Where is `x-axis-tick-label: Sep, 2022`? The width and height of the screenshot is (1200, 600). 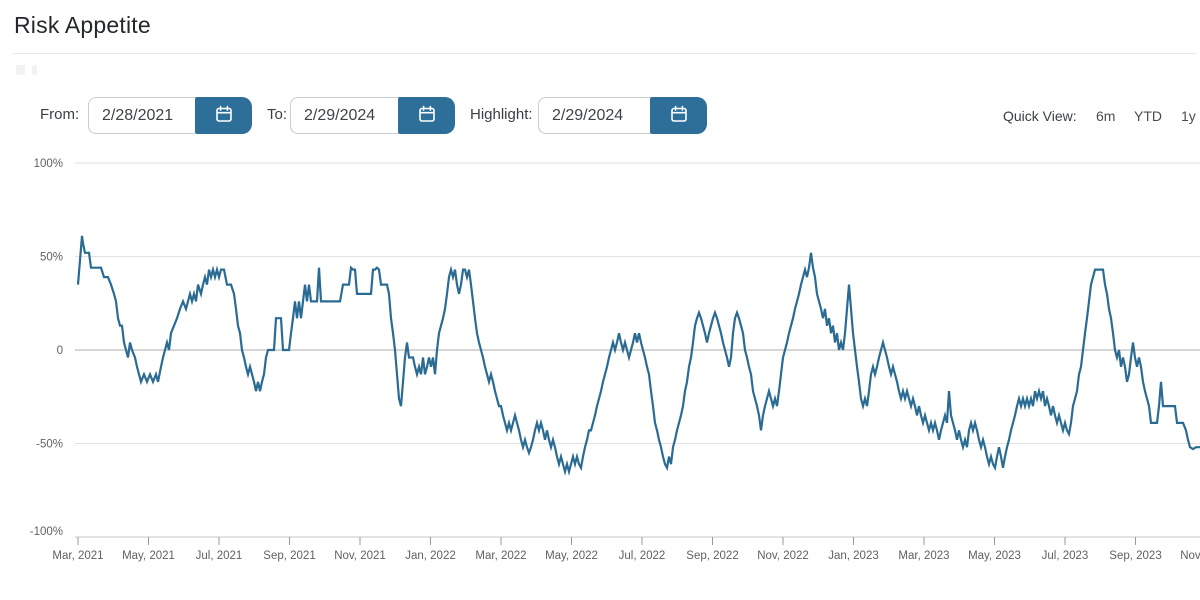
x-axis-tick-label: Sep, 2022 is located at coordinates (712, 556).